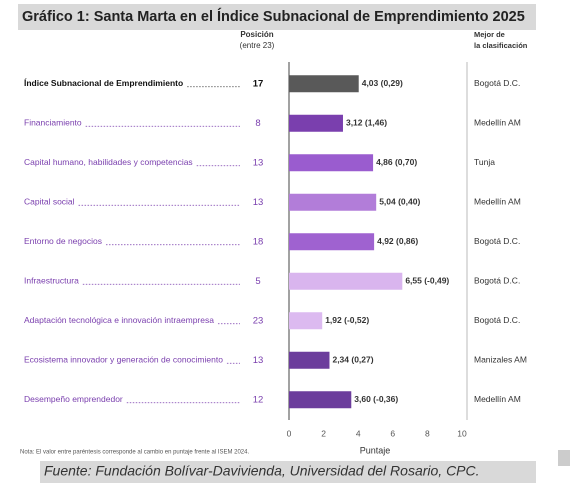 The width and height of the screenshot is (574, 498). I want to click on position-header: Posición, so click(256, 34).